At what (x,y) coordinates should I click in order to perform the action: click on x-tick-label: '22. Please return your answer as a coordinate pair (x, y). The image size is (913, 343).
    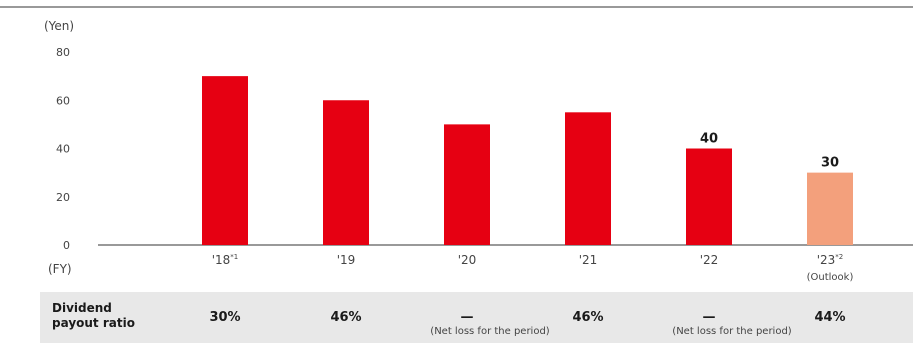
    Looking at the image, I should click on (709, 260).